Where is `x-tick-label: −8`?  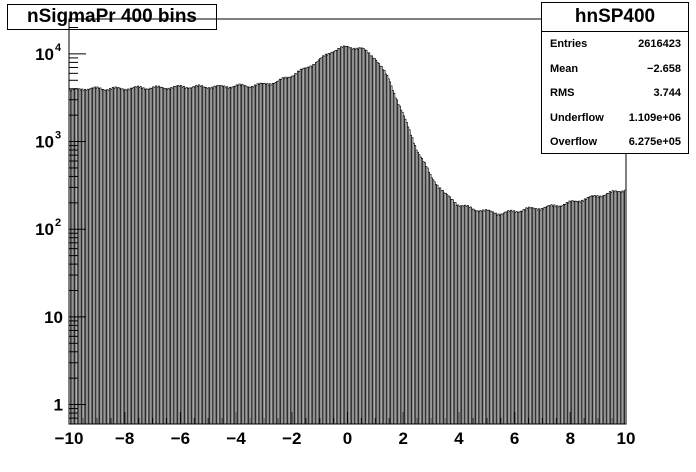 x-tick-label: −8 is located at coordinates (124, 438).